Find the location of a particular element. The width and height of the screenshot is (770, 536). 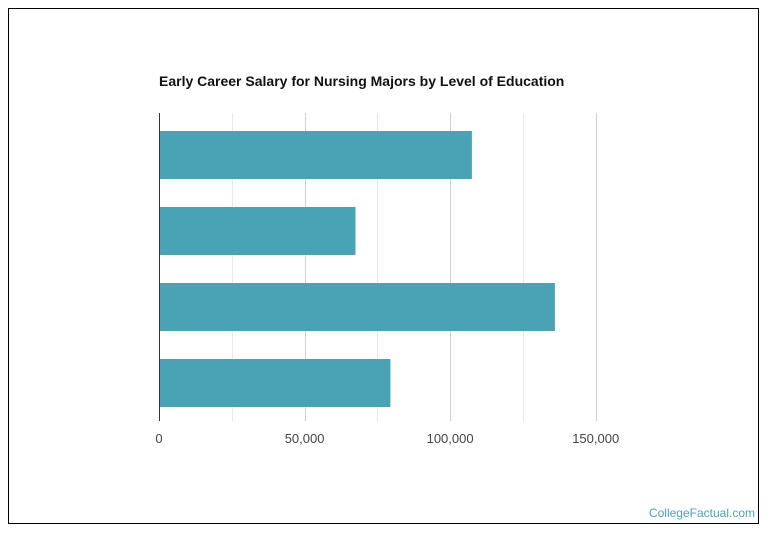

x-tick-label: 0 is located at coordinates (158, 438).